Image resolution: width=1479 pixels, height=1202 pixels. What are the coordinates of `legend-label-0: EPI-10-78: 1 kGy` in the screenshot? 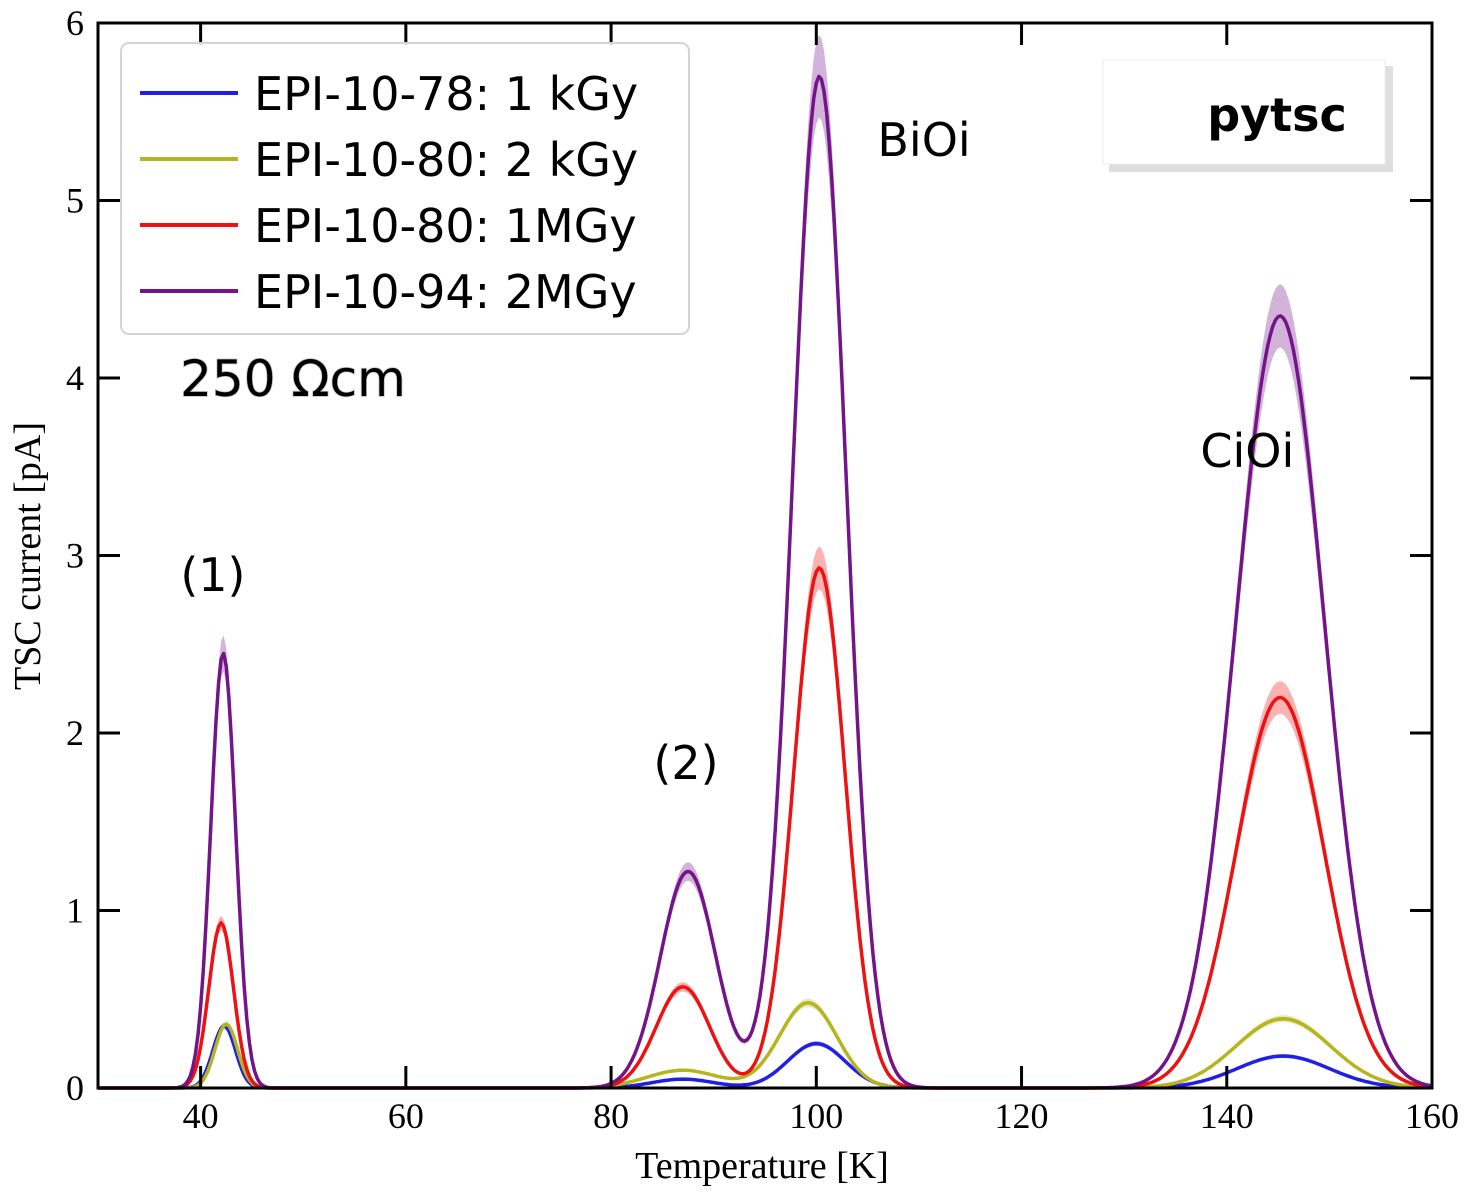 It's located at (446, 94).